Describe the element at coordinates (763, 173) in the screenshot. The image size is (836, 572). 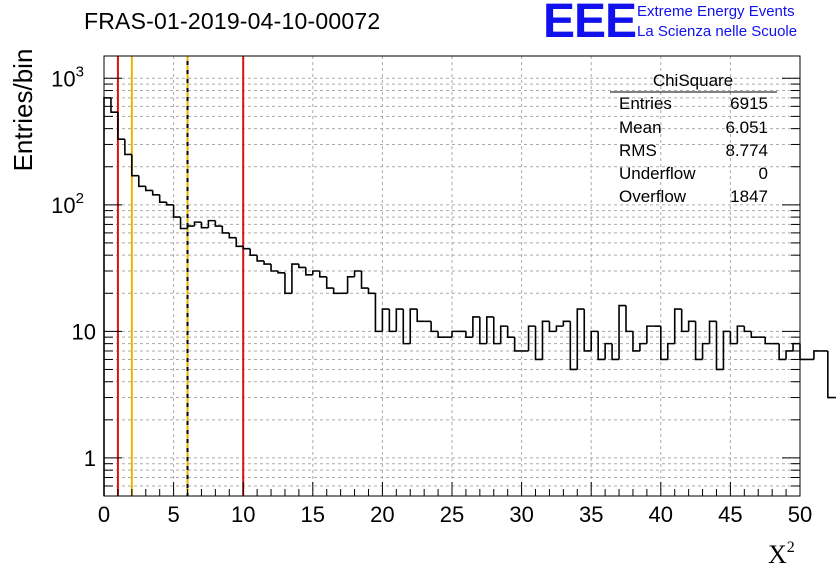
I see `stats-value-underflow: 0` at that location.